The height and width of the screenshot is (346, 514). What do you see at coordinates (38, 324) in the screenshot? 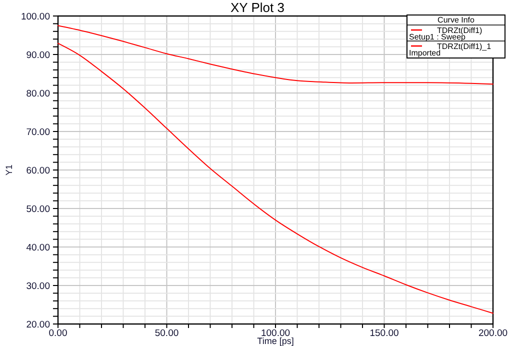
I see `y-tick-label: 20.00` at bounding box center [38, 324].